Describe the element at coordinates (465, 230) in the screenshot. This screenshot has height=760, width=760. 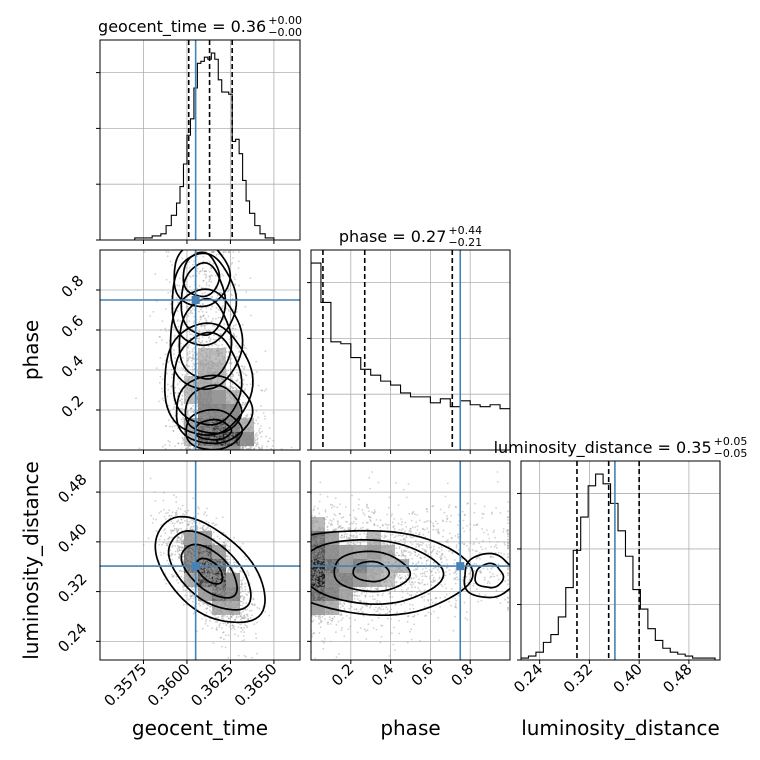
I see `title-upper: +0.44` at that location.